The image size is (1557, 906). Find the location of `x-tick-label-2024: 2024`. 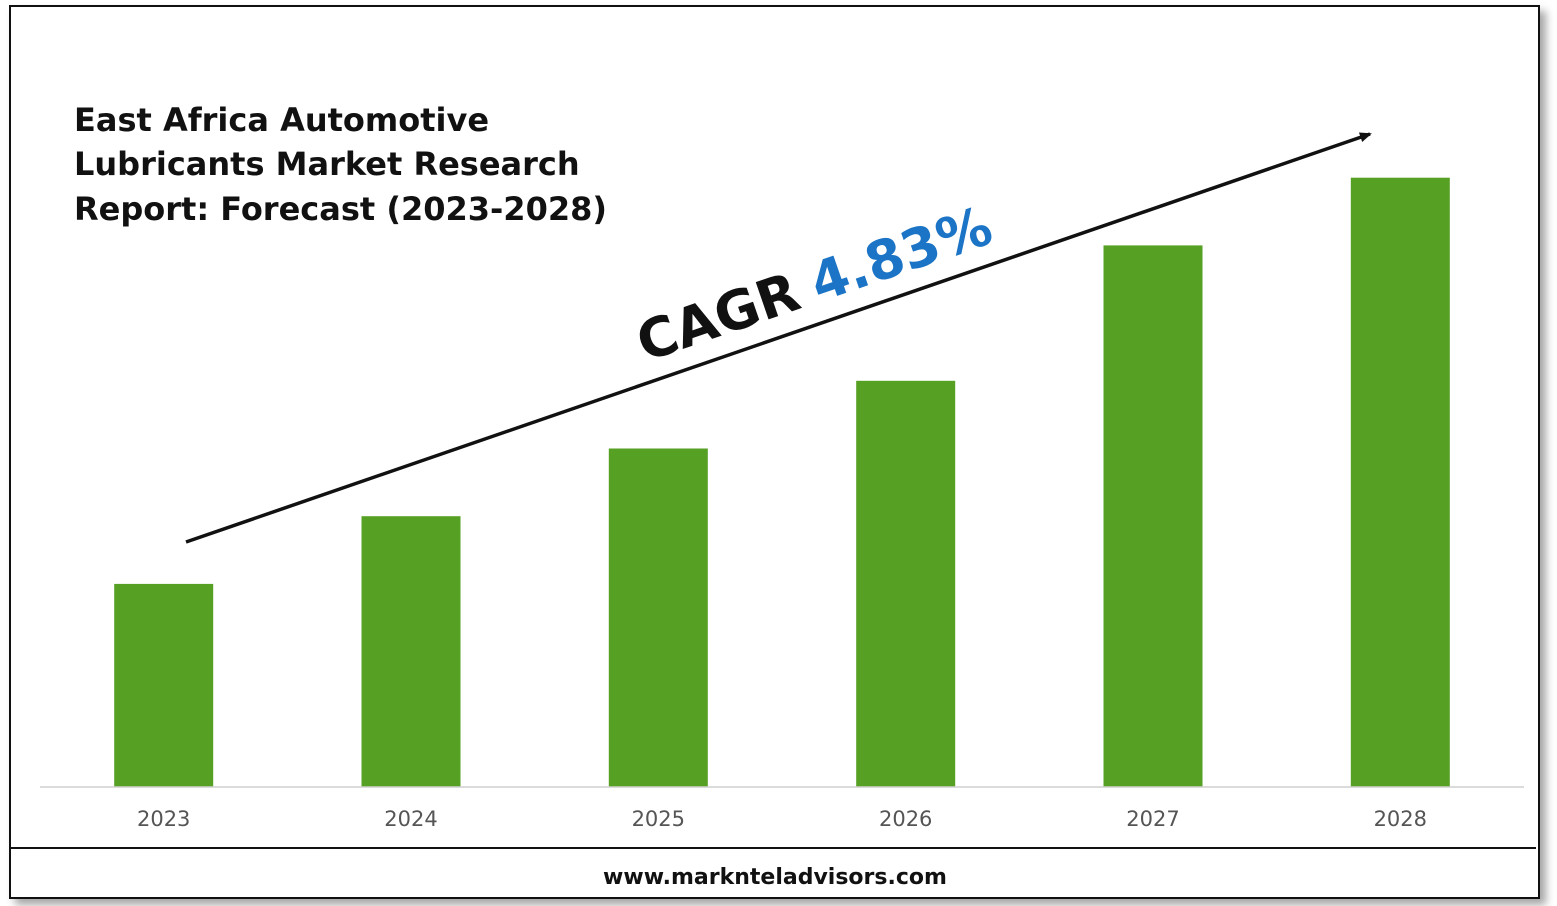

x-tick-label-2024: 2024 is located at coordinates (410, 819).